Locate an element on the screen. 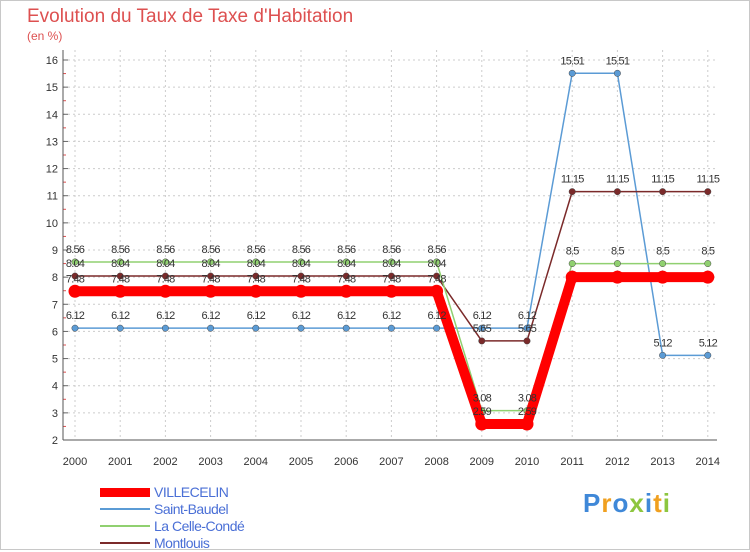 Image resolution: width=750 pixels, height=552 pixels. x-tick-label: 2006 is located at coordinates (346, 462).